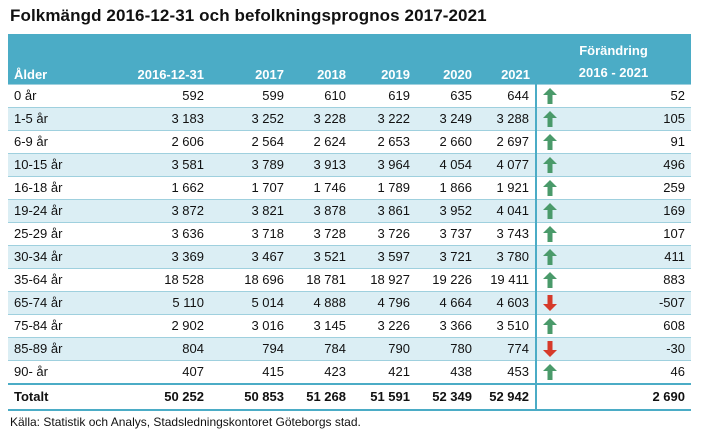 The height and width of the screenshot is (439, 709). What do you see at coordinates (250, 396) in the screenshot?
I see `total-cell: 50 853` at bounding box center [250, 396].